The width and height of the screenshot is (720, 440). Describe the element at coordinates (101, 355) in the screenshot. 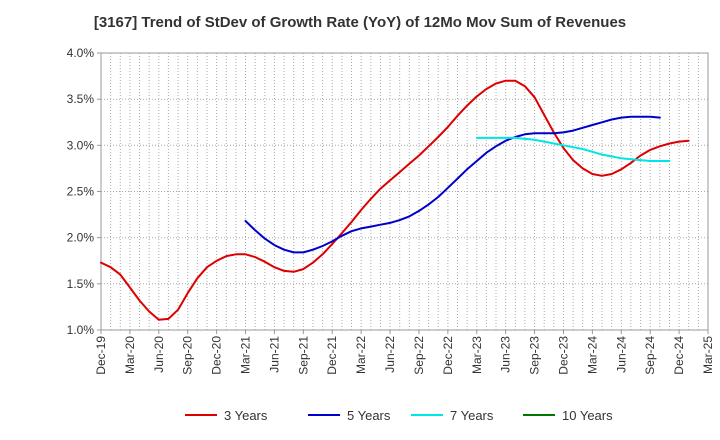

I see `x-tick-label: Dec-19` at that location.